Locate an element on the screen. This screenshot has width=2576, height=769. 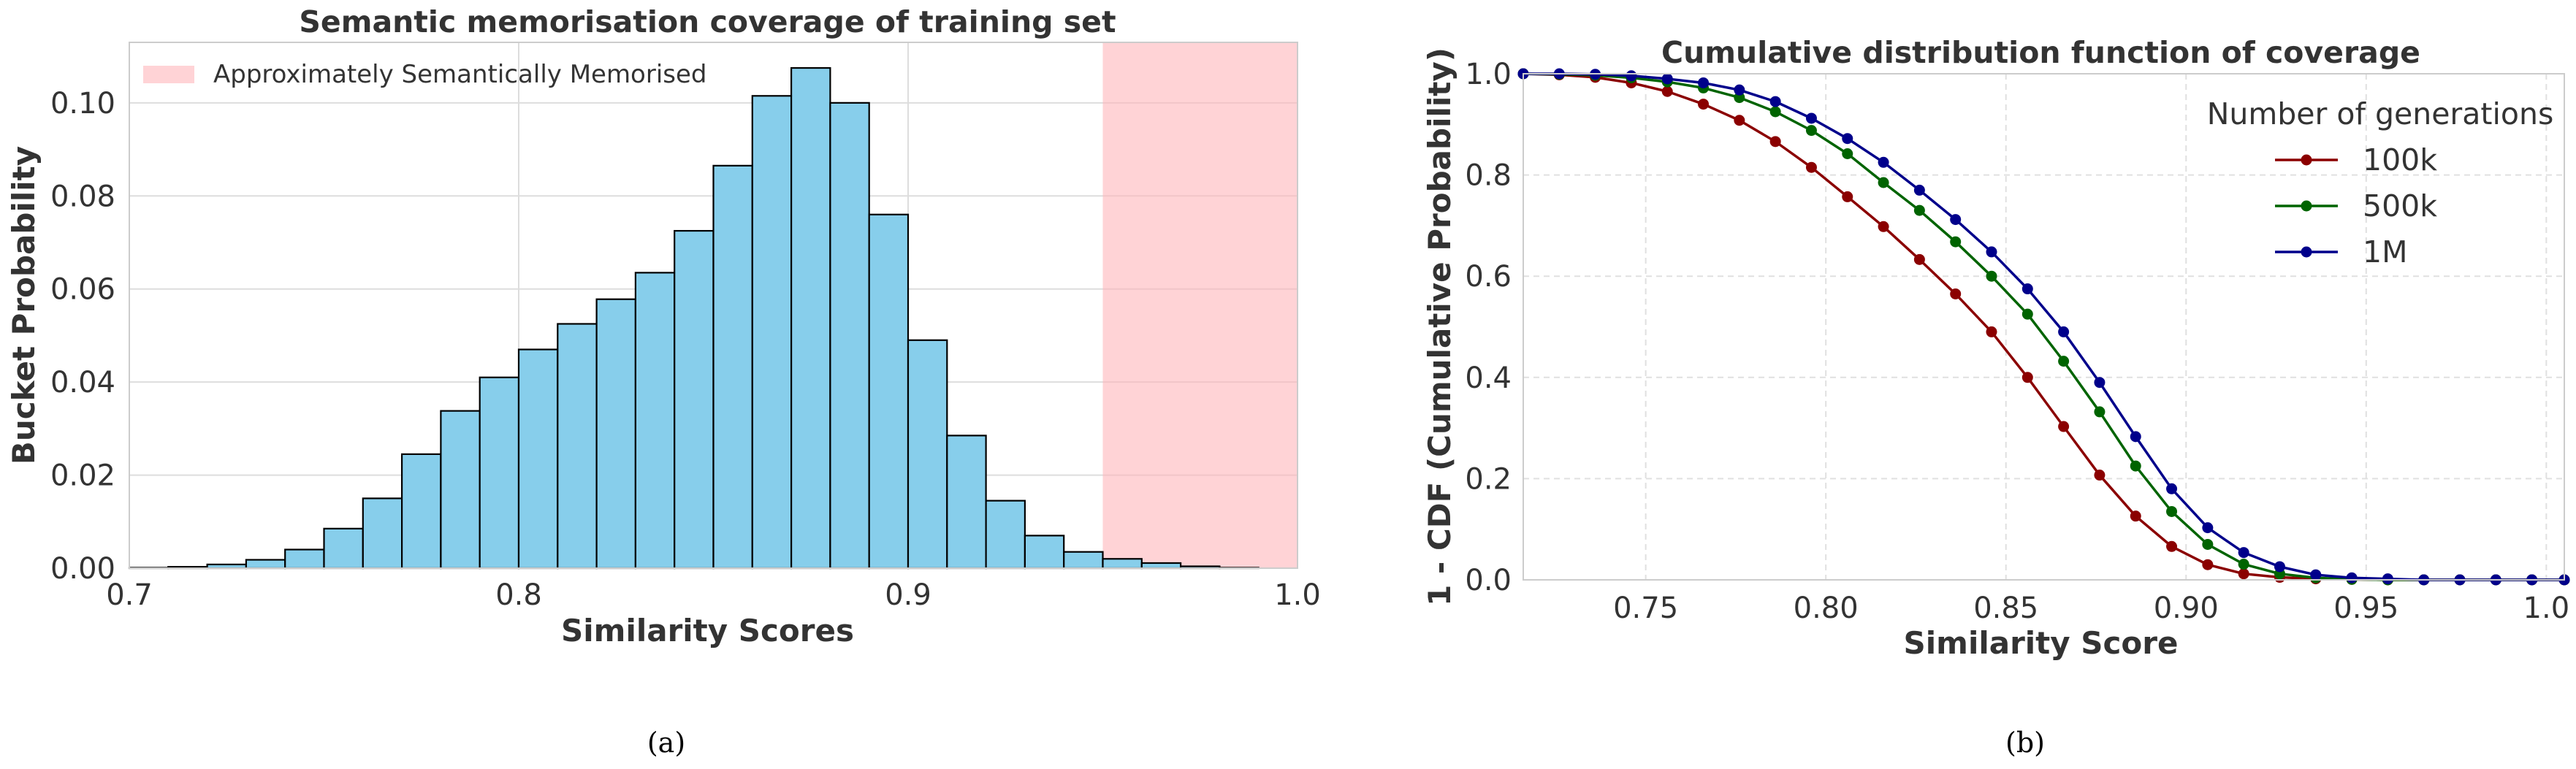
cdf-legend-item-1m: 1M is located at coordinates (2341, 251).